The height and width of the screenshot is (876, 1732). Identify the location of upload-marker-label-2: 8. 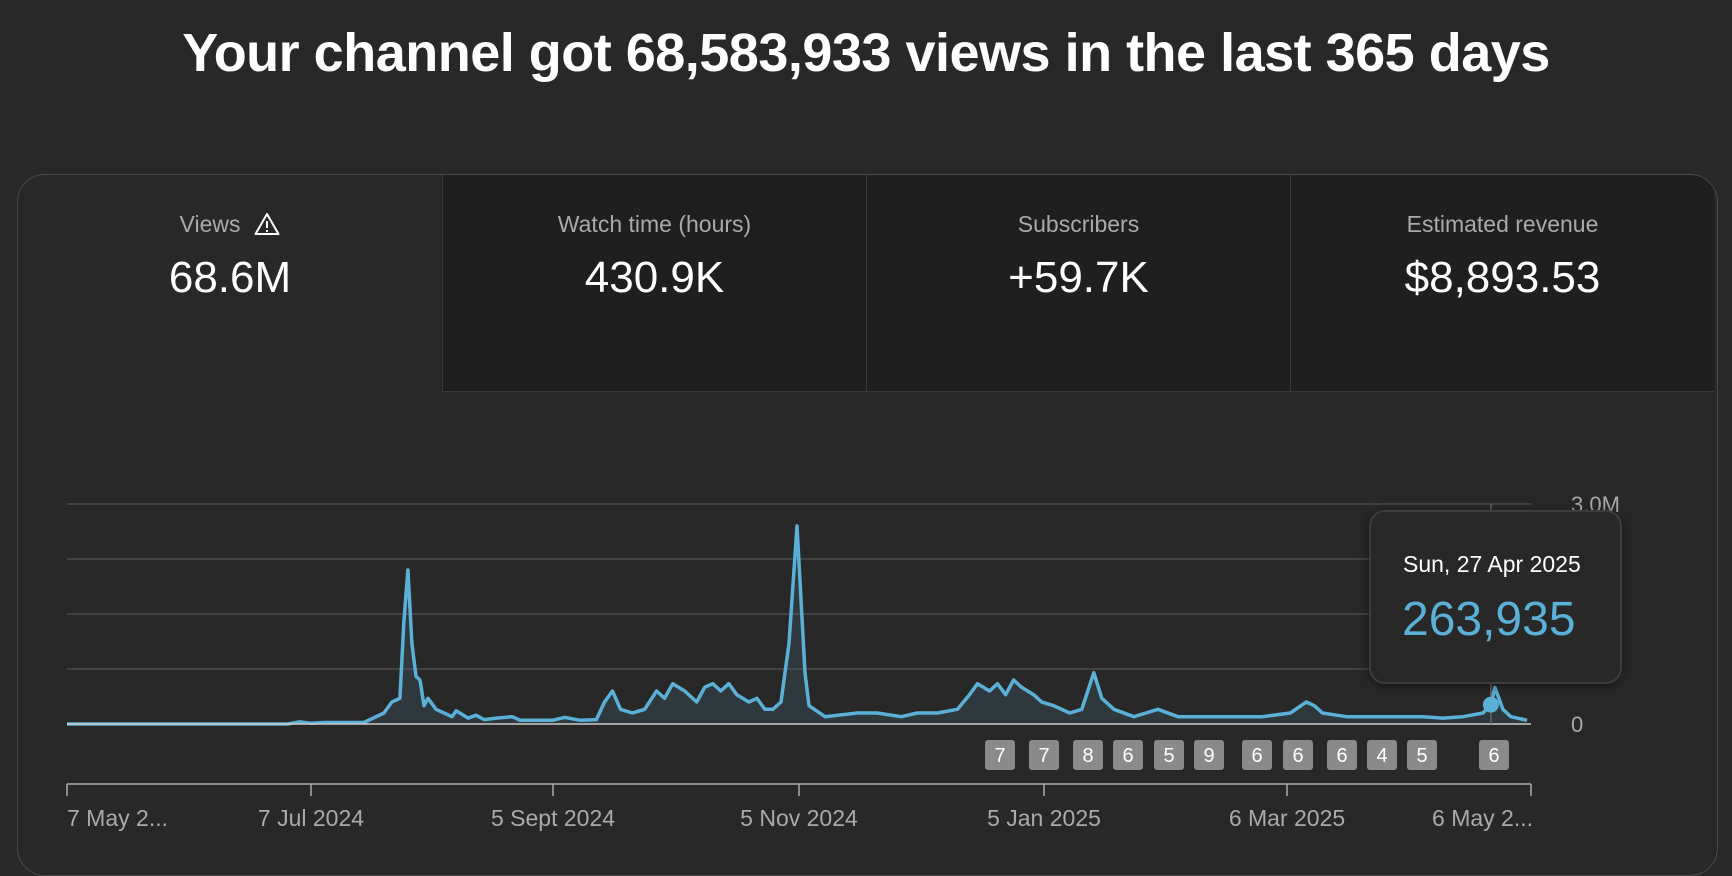
(1087, 756).